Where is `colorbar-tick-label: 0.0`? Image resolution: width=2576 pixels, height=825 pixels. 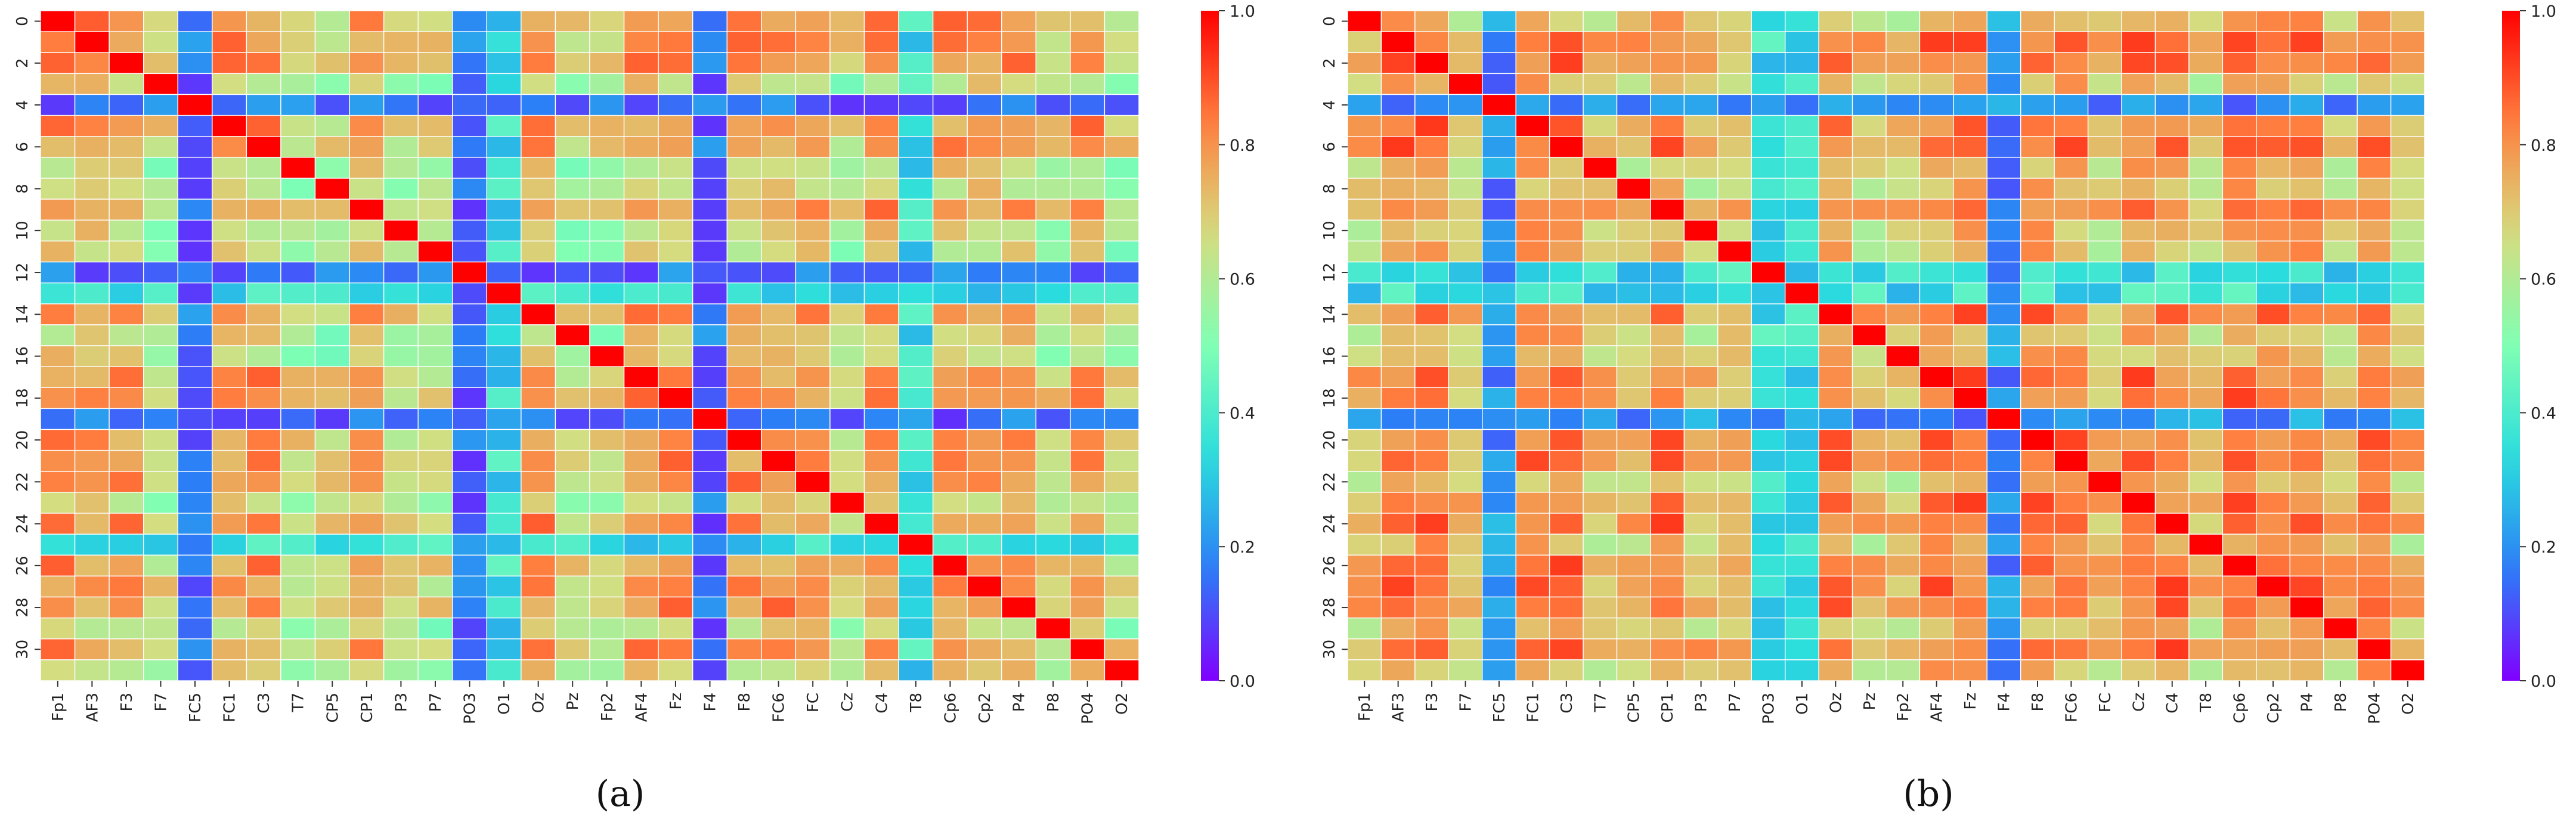
colorbar-tick-label: 0.0 is located at coordinates (2544, 681).